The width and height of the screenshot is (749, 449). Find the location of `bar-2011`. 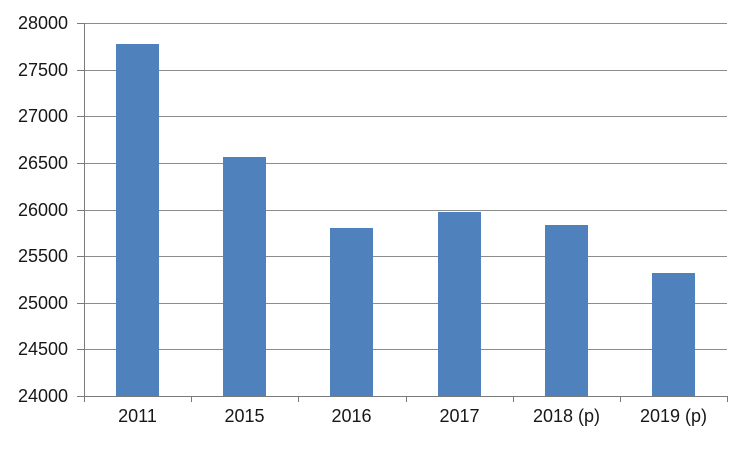

bar-2011 is located at coordinates (137, 220).